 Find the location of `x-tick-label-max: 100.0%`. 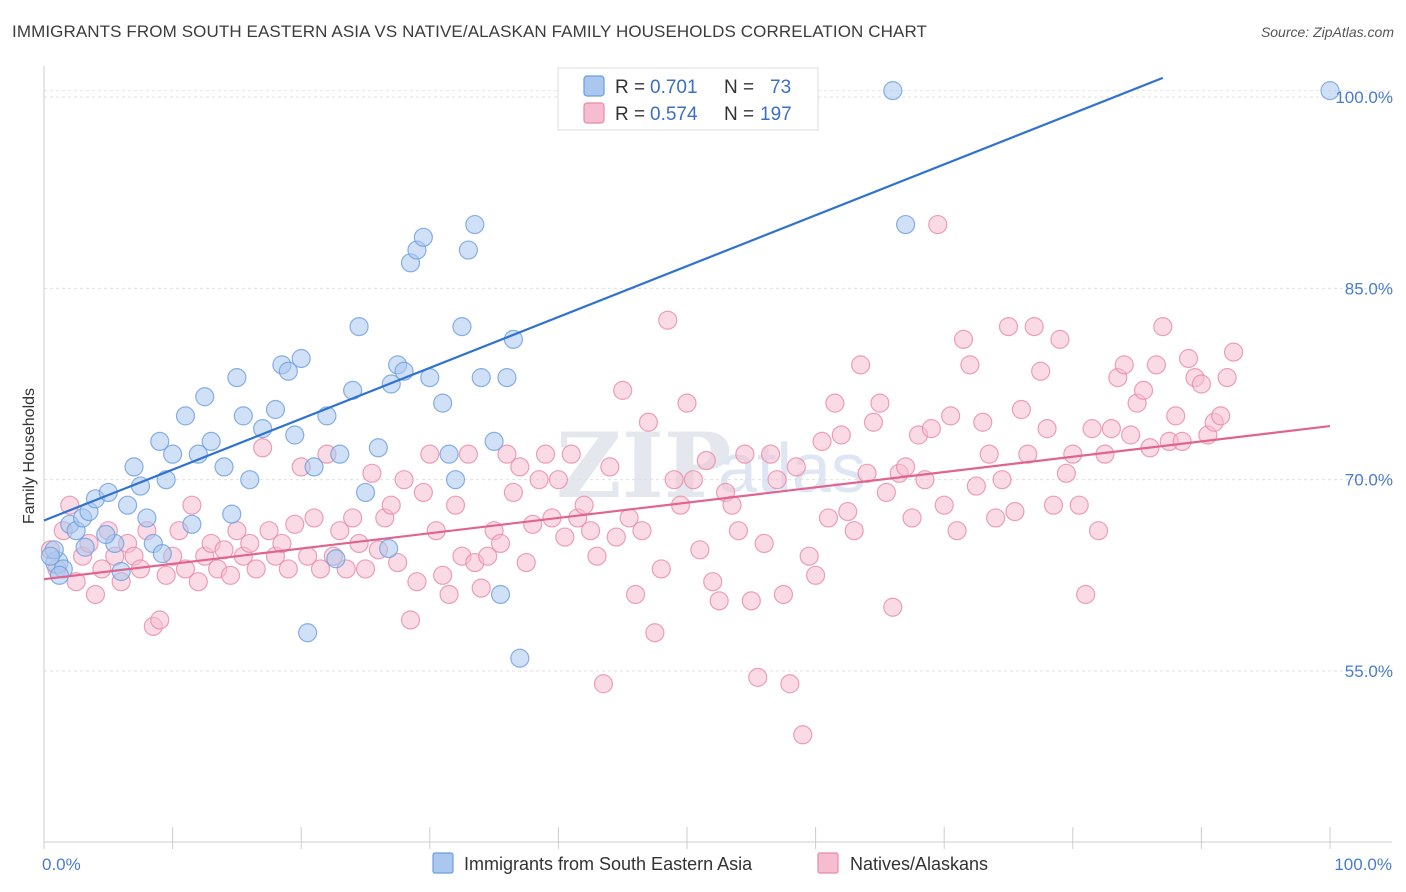

x-tick-label-max: 100.0% is located at coordinates (1363, 864).